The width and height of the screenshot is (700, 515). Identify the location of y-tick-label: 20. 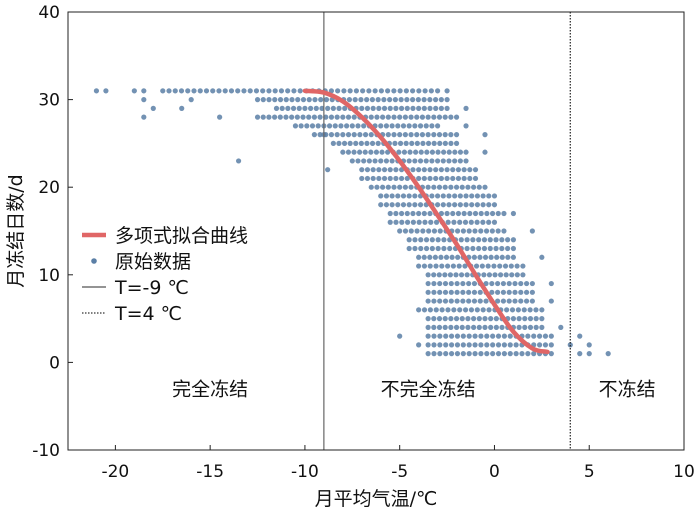
(49, 188).